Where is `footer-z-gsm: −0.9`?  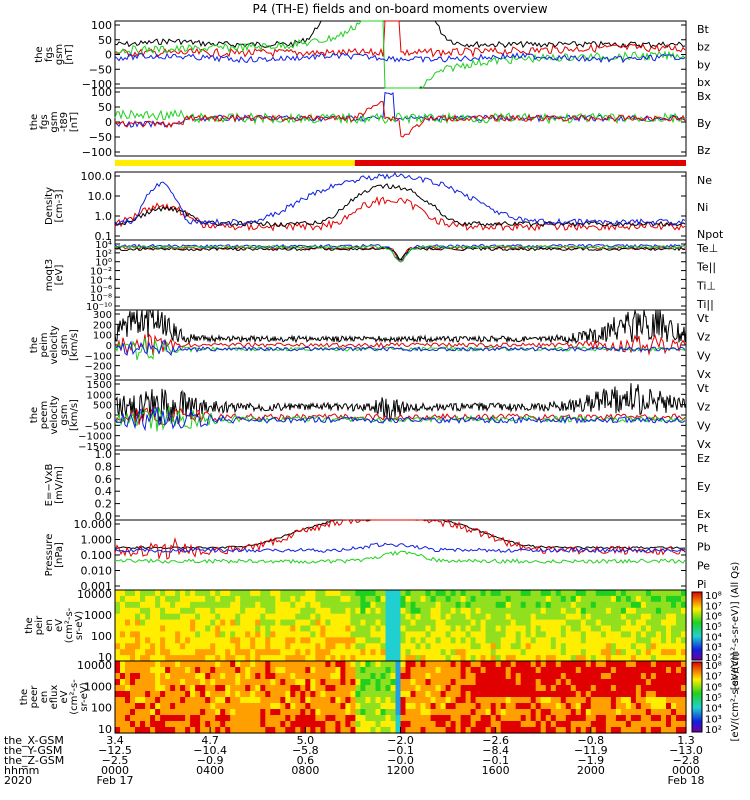 footer-z-gsm: −0.9 is located at coordinates (210, 760).